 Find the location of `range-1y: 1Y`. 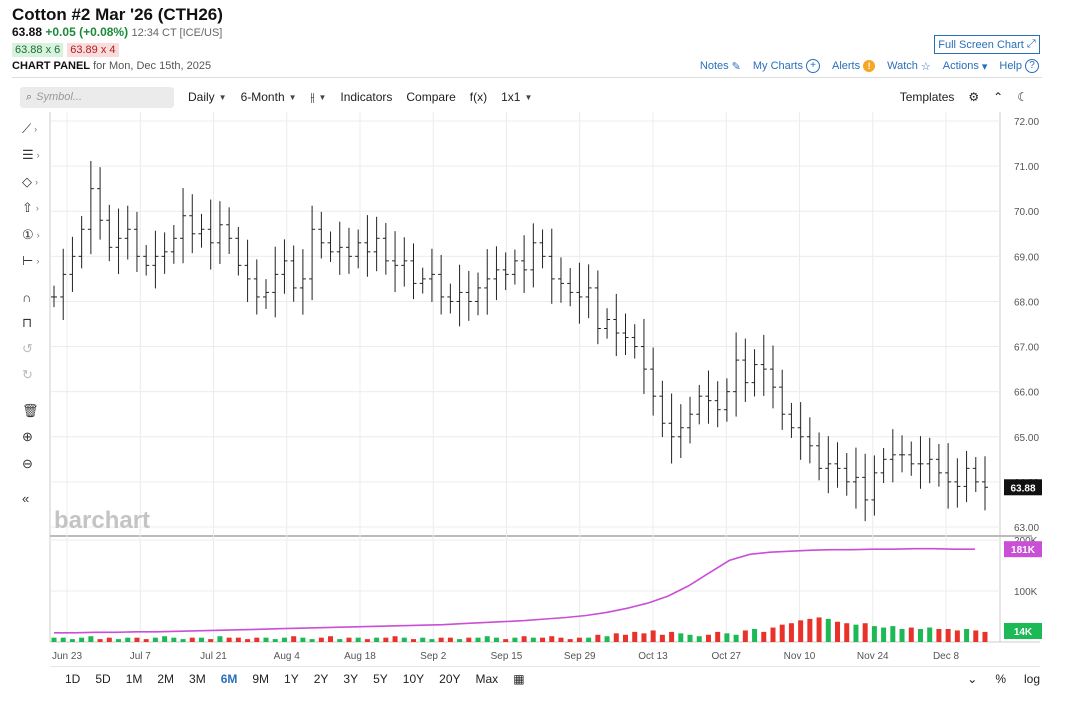

range-1y: 1Y is located at coordinates (291, 679).